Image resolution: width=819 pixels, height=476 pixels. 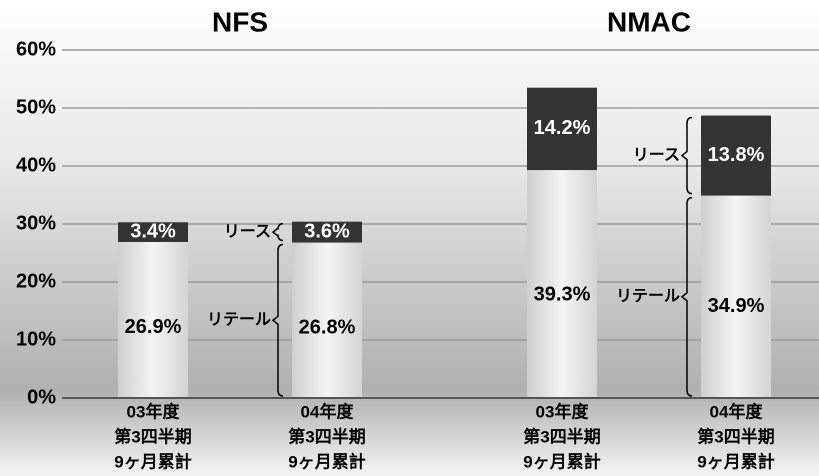 I want to click on y-tick-label: 30%, so click(x=36, y=223).